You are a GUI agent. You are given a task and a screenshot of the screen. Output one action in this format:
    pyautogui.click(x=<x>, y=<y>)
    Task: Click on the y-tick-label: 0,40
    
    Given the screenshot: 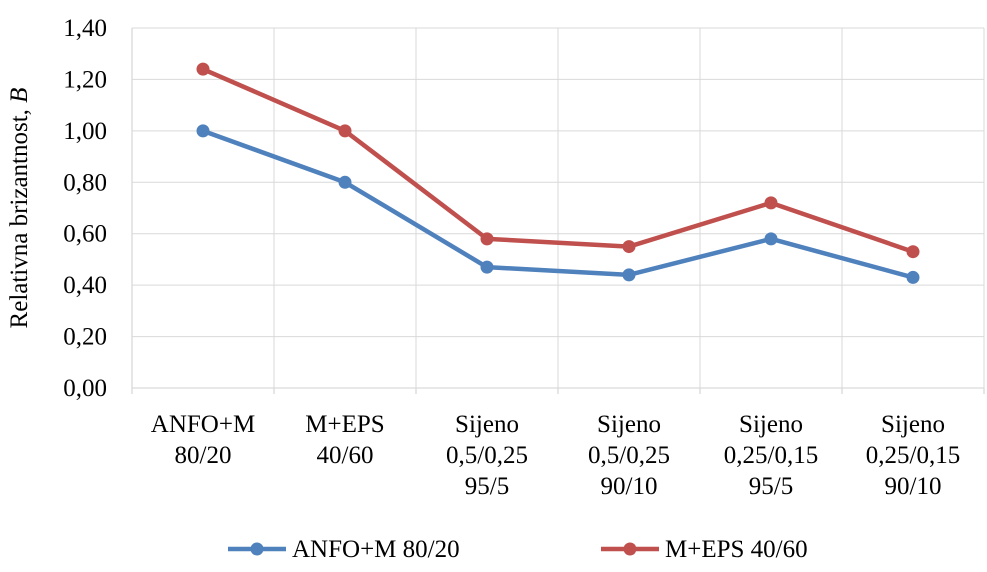 What is the action you would take?
    pyautogui.click(x=85, y=285)
    